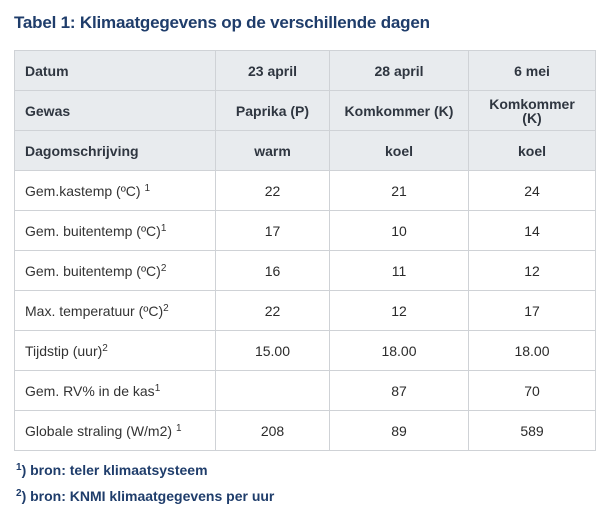  I want to click on table-row: Gem.kastemp (ºC) 1 22 21 24, so click(305, 190).